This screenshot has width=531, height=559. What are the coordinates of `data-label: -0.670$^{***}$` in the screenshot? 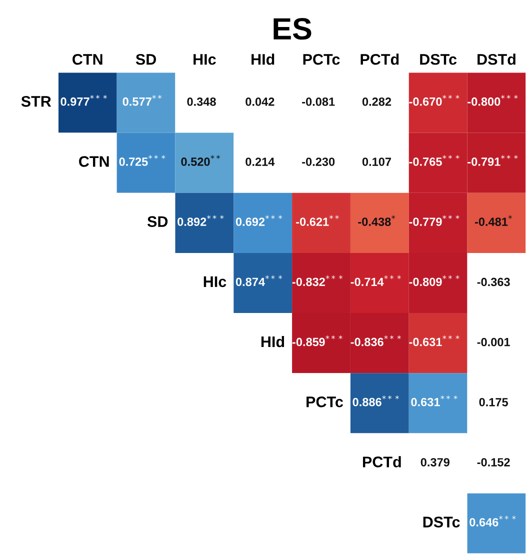 It's located at (434, 100).